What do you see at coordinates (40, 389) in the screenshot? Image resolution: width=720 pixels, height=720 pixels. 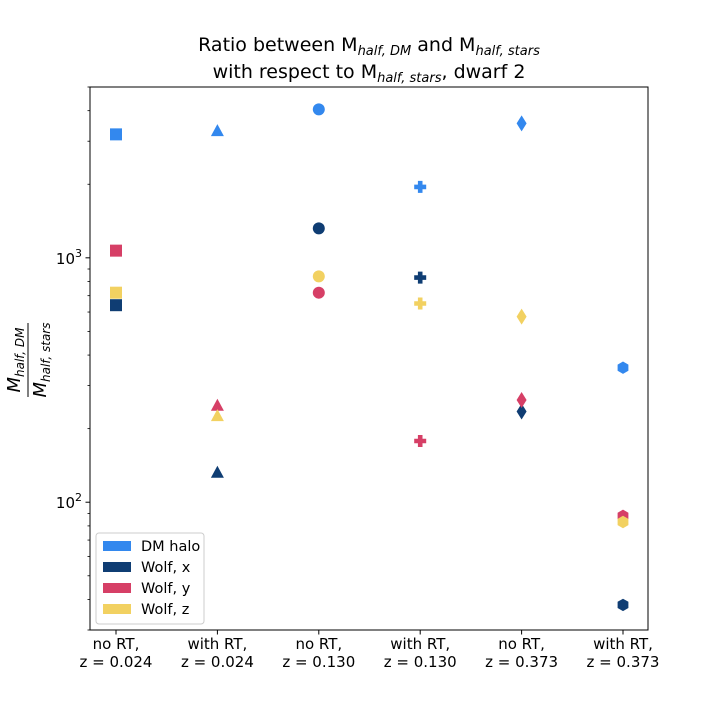 I see `y-label-den-base: M` at bounding box center [40, 389].